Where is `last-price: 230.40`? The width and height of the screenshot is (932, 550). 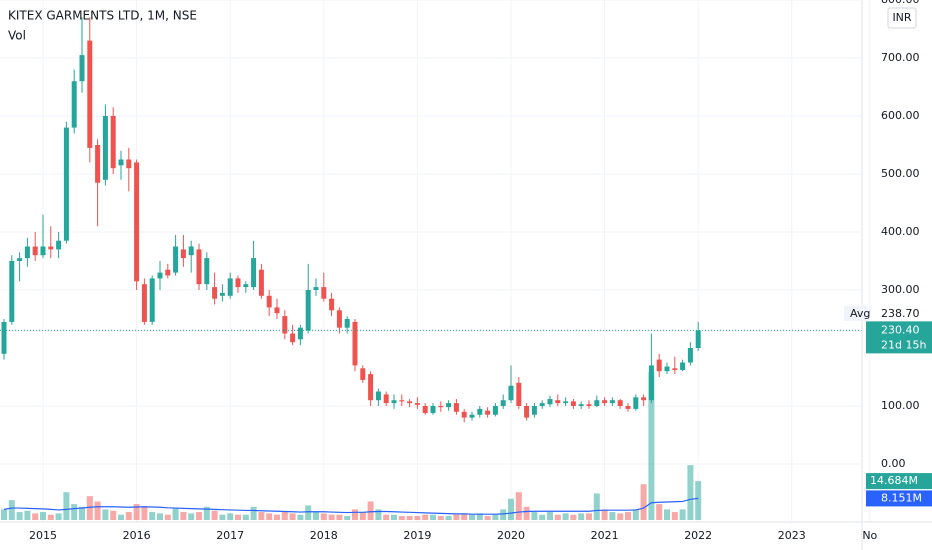
last-price: 230.40 is located at coordinates (900, 329).